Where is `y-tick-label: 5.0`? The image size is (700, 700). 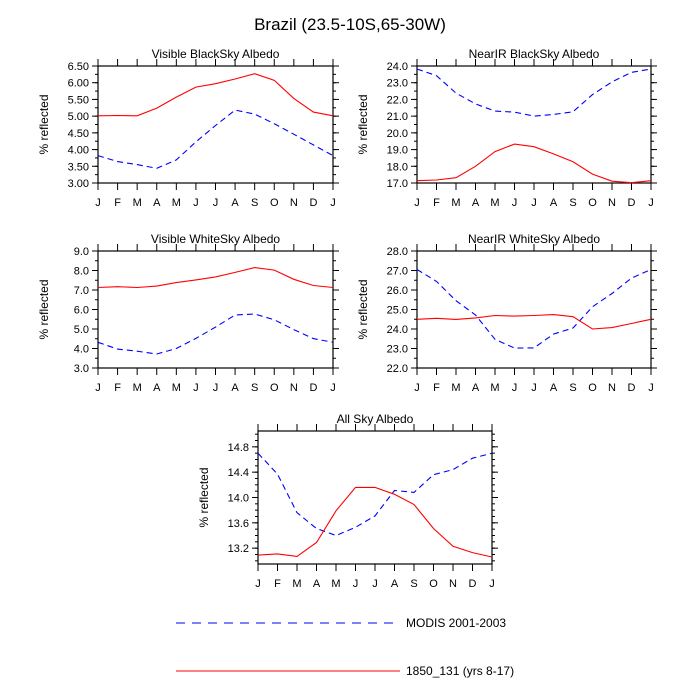 y-tick-label: 5.0 is located at coordinates (81, 330).